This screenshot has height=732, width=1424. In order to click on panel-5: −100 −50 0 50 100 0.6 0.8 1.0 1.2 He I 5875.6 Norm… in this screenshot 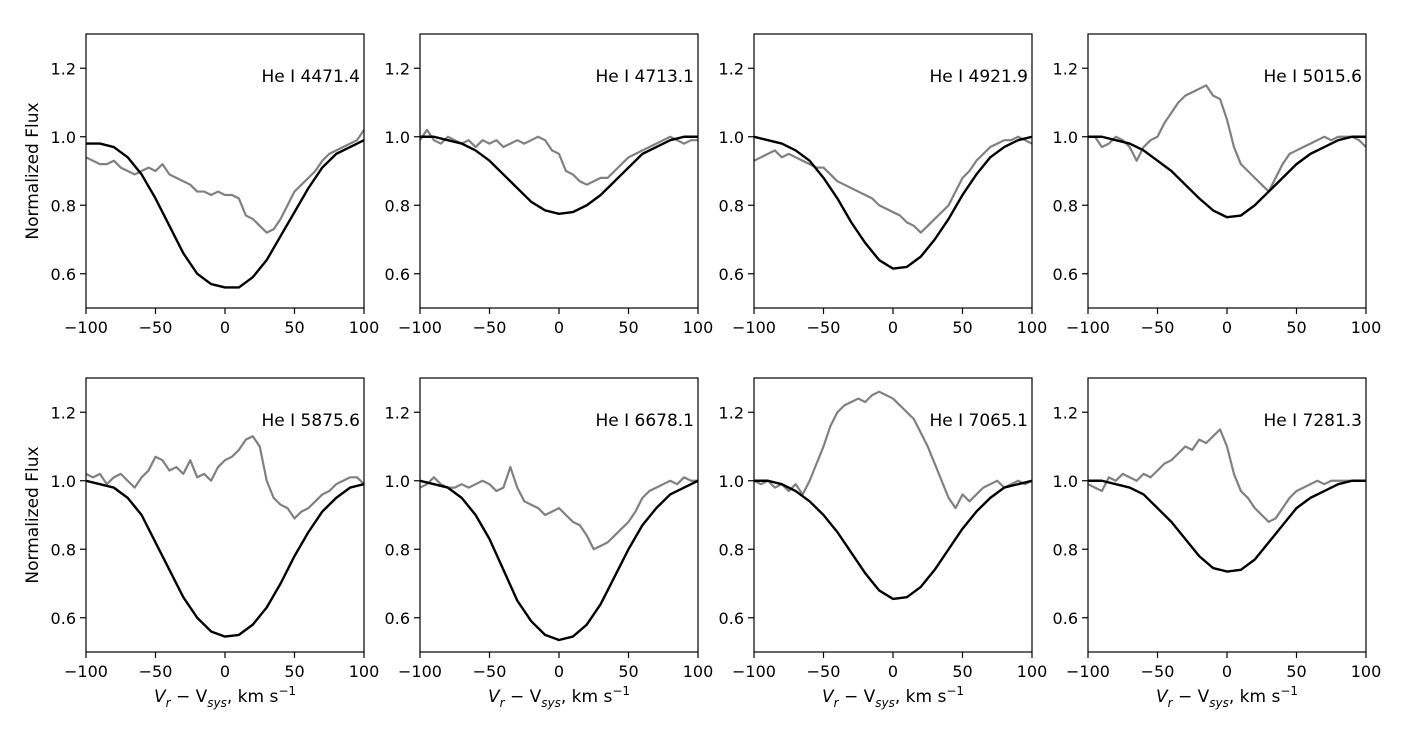, I will do `click(201, 543)`.